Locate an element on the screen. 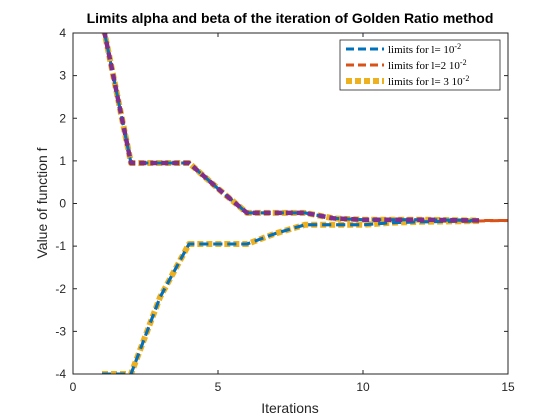  y-tick-label: -2 is located at coordinates (60, 289).